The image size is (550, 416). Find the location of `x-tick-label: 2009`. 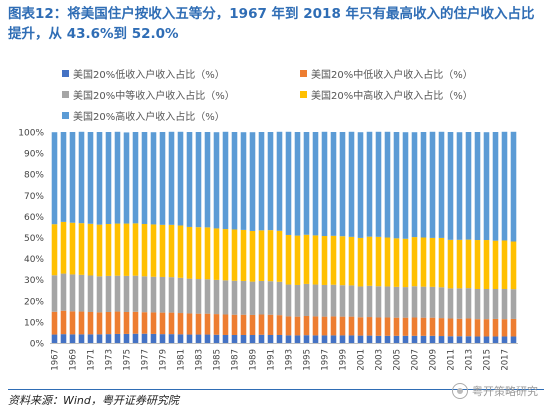

x-tick-label: 2009 is located at coordinates (434, 360).